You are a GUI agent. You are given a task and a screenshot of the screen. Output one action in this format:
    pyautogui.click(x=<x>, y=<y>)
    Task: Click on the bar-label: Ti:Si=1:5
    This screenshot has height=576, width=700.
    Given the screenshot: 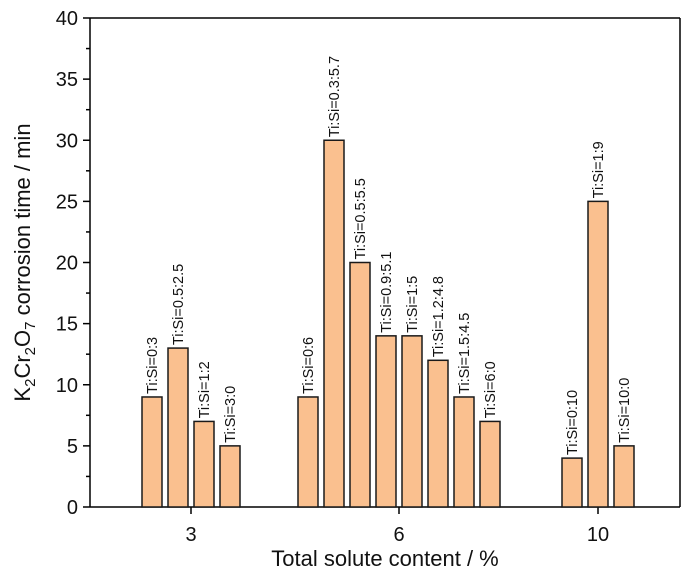 What is the action you would take?
    pyautogui.click(x=413, y=304)
    